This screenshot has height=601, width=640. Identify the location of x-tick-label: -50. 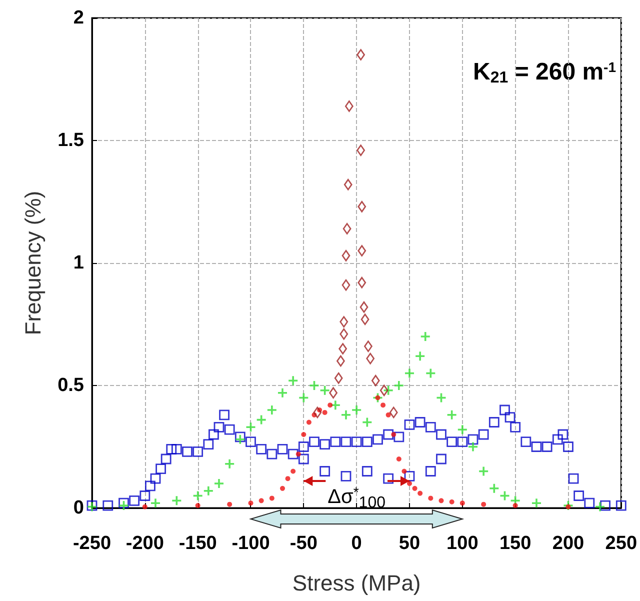
(304, 543).